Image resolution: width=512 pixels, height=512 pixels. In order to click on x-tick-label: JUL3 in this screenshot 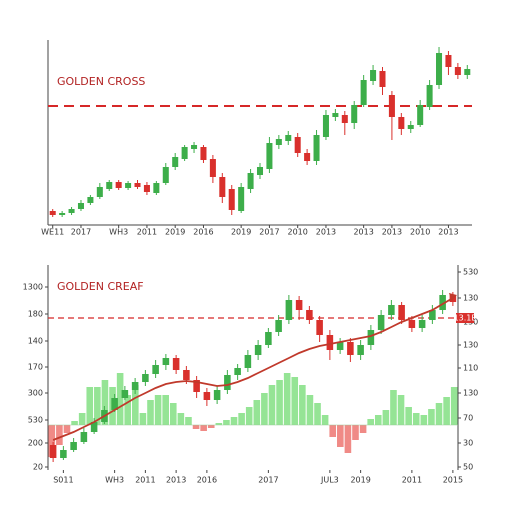, I will do `click(329, 480)`.